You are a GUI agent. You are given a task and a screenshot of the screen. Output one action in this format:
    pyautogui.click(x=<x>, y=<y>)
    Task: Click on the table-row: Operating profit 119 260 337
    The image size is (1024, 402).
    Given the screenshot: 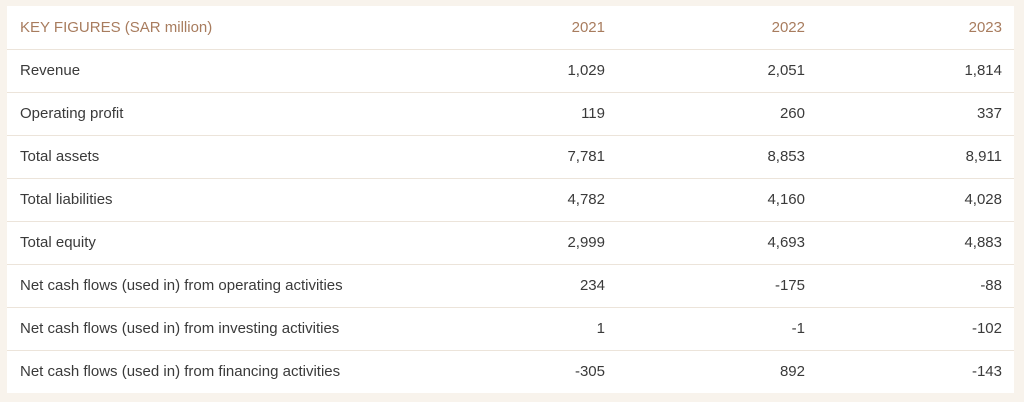 What is the action you would take?
    pyautogui.click(x=510, y=114)
    